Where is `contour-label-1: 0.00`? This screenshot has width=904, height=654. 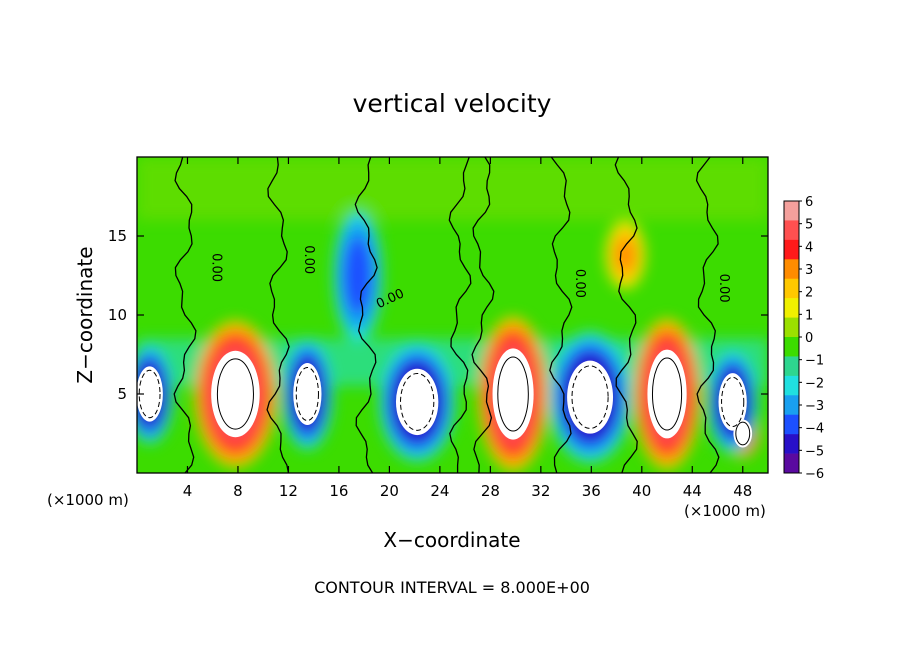 contour-label-1: 0.00 is located at coordinates (308, 259).